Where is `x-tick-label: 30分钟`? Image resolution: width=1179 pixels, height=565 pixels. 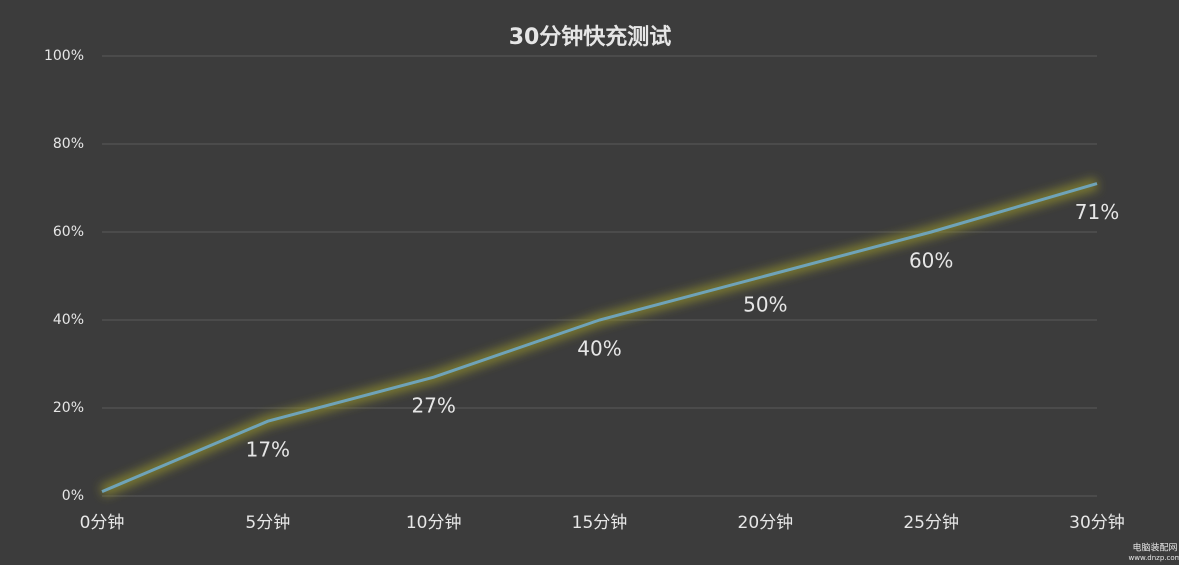
x-tick-label: 30分钟 is located at coordinates (1097, 523).